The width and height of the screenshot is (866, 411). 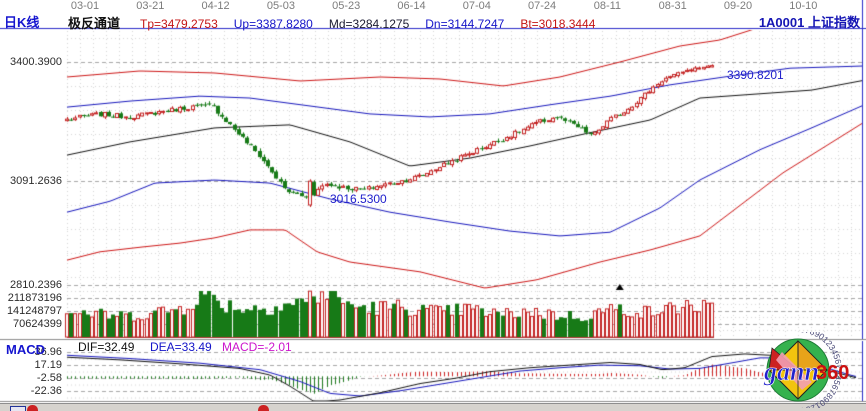 What do you see at coordinates (48, 352) in the screenshot?
I see `macd-axis-label: 36.96` at bounding box center [48, 352].